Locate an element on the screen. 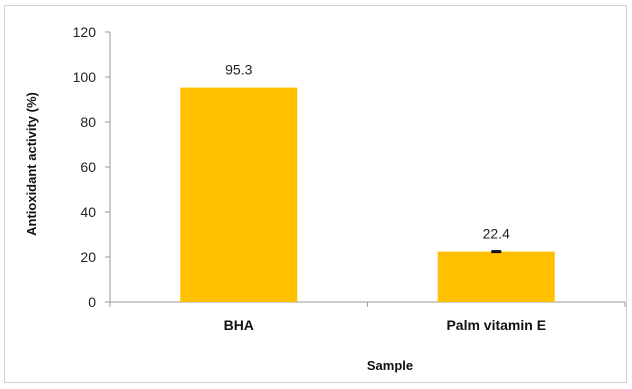 Image resolution: width=632 pixels, height=389 pixels. y-tick-label: 60 is located at coordinates (88, 167).